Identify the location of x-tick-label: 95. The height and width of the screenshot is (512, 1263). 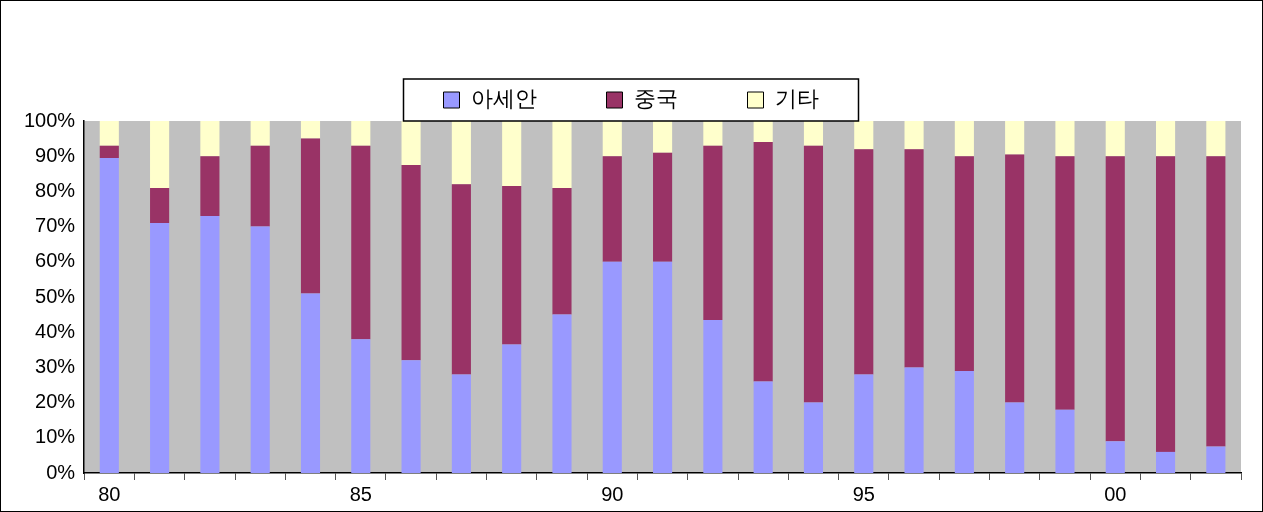
(863, 493).